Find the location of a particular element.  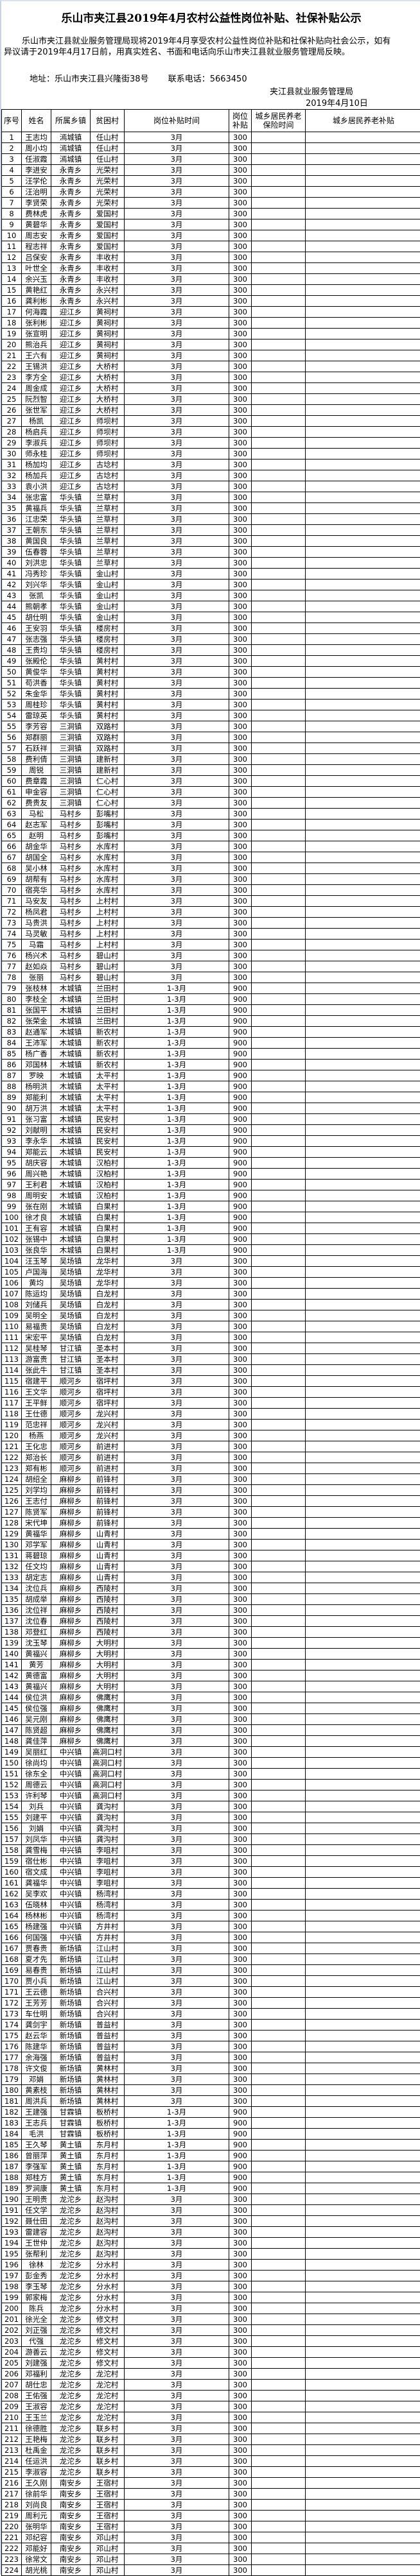

cell-village: 修文村 is located at coordinates (108, 2363).